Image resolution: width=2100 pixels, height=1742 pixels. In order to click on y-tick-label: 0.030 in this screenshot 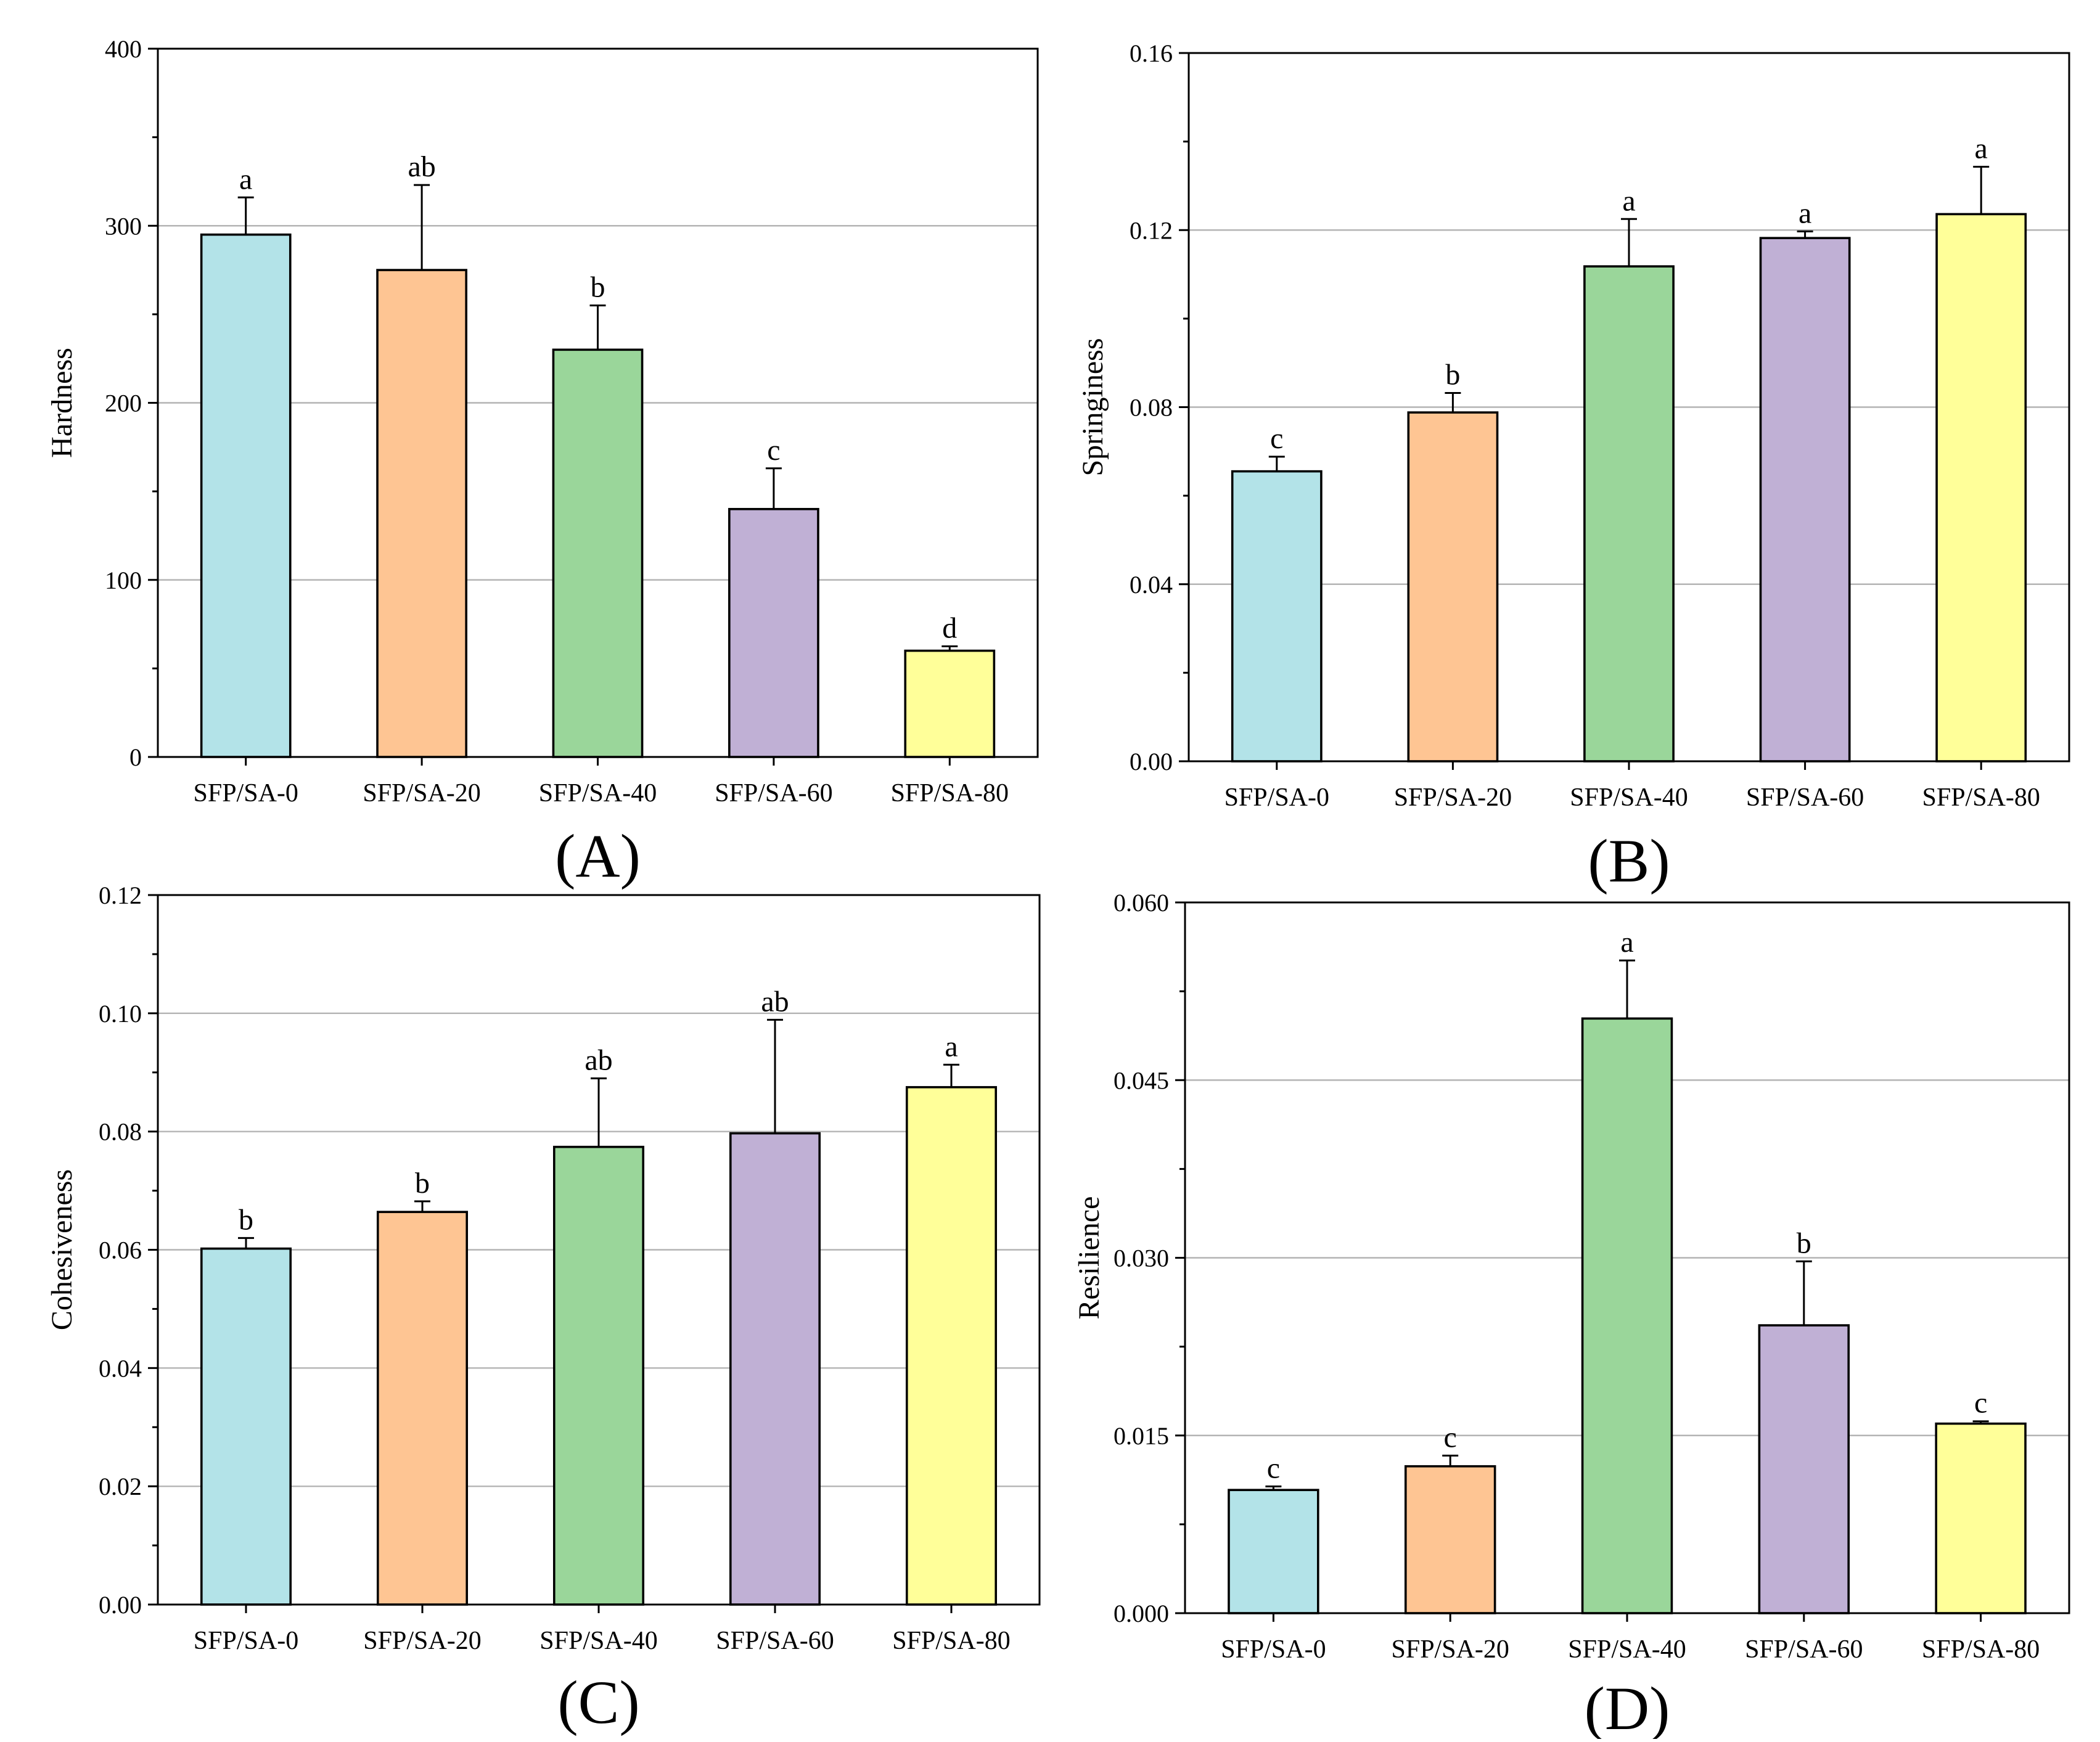, I will do `click(1141, 1258)`.